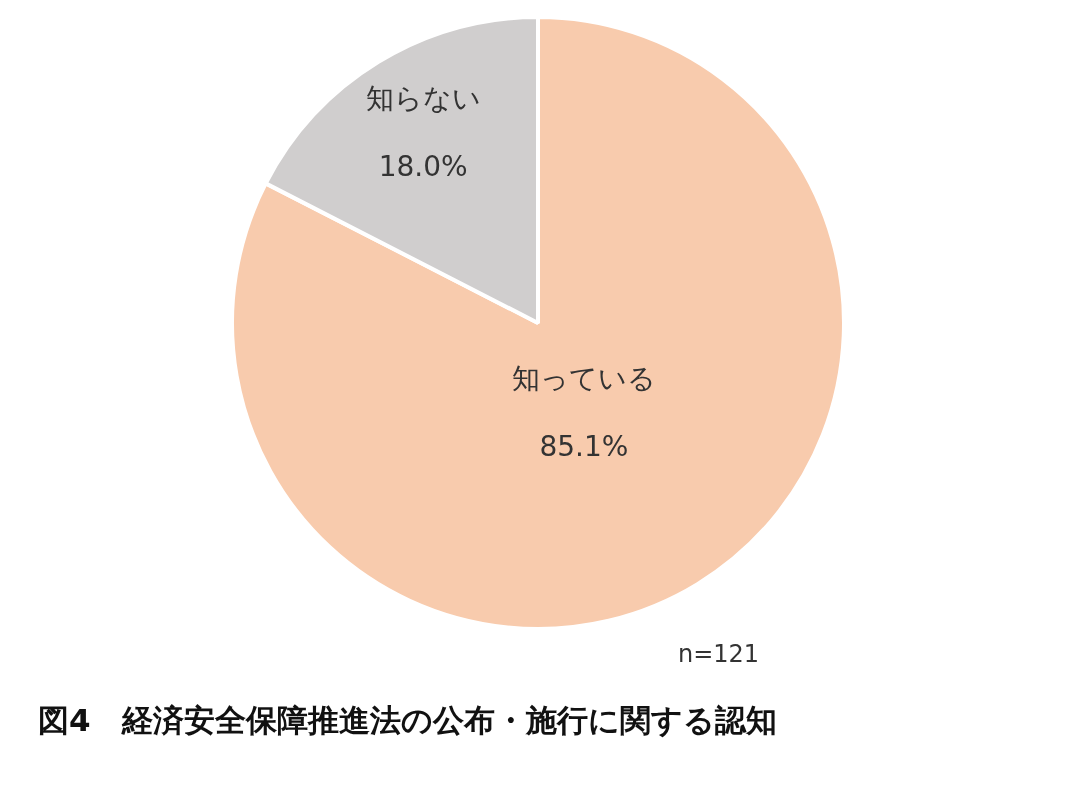 The image size is (1081, 801). I want to click on text: 図4 経済安全保障推進法の公布・施行に関する認知, so click(408, 720).